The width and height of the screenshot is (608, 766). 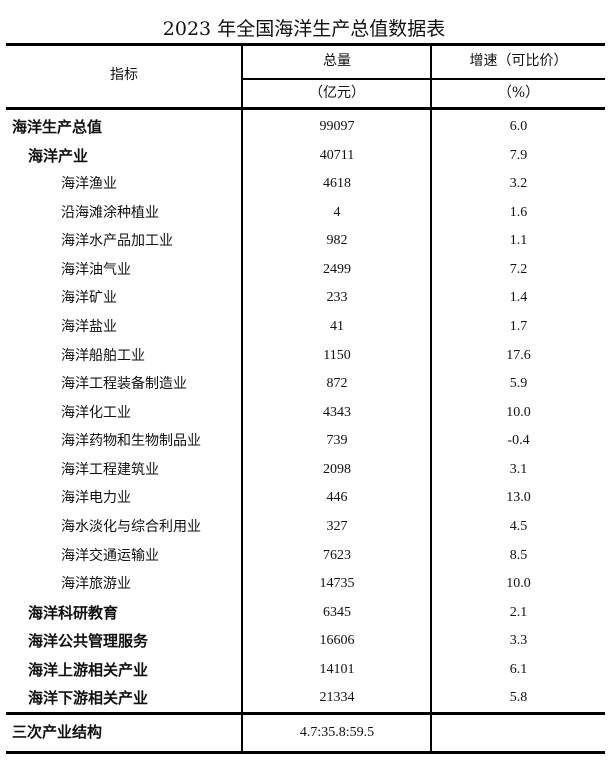 What do you see at coordinates (337, 669) in the screenshot?
I see `row-total: 14101` at bounding box center [337, 669].